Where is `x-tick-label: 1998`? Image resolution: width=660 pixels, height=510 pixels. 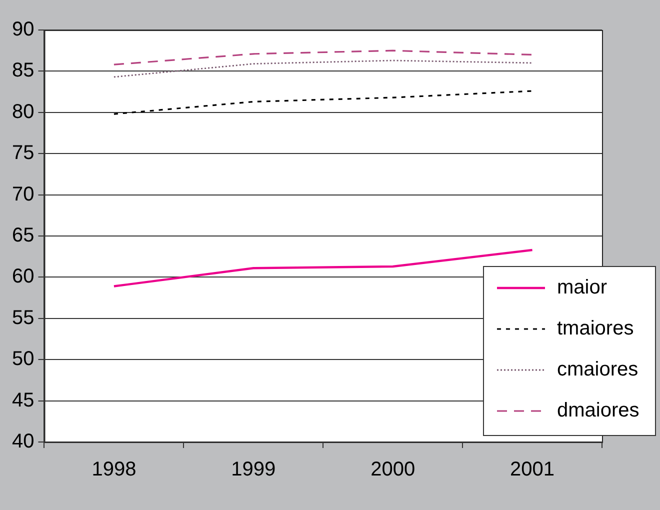
x-tick-label: 1998 is located at coordinates (114, 469).